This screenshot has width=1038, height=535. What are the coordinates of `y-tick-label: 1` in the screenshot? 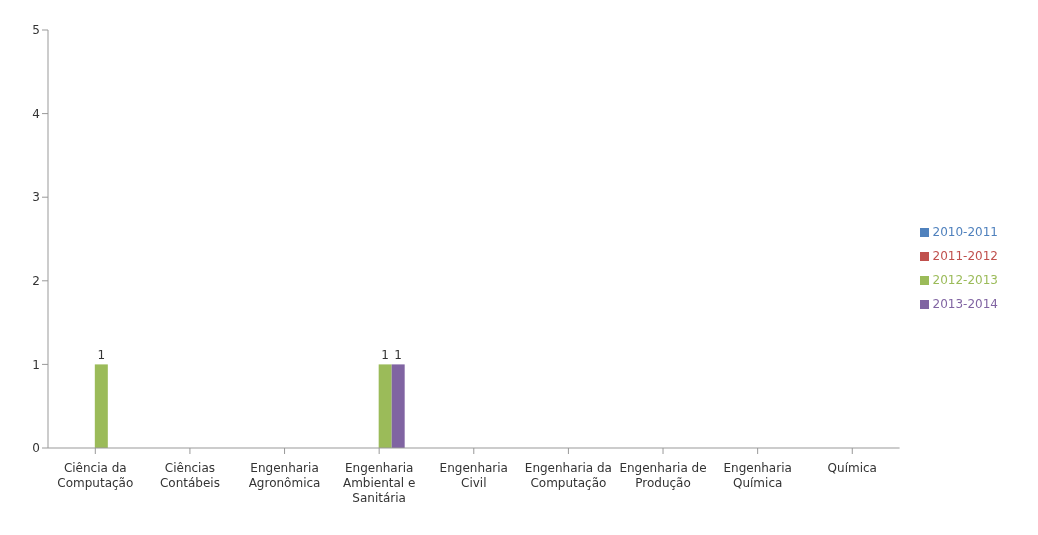 It's located at (36, 364).